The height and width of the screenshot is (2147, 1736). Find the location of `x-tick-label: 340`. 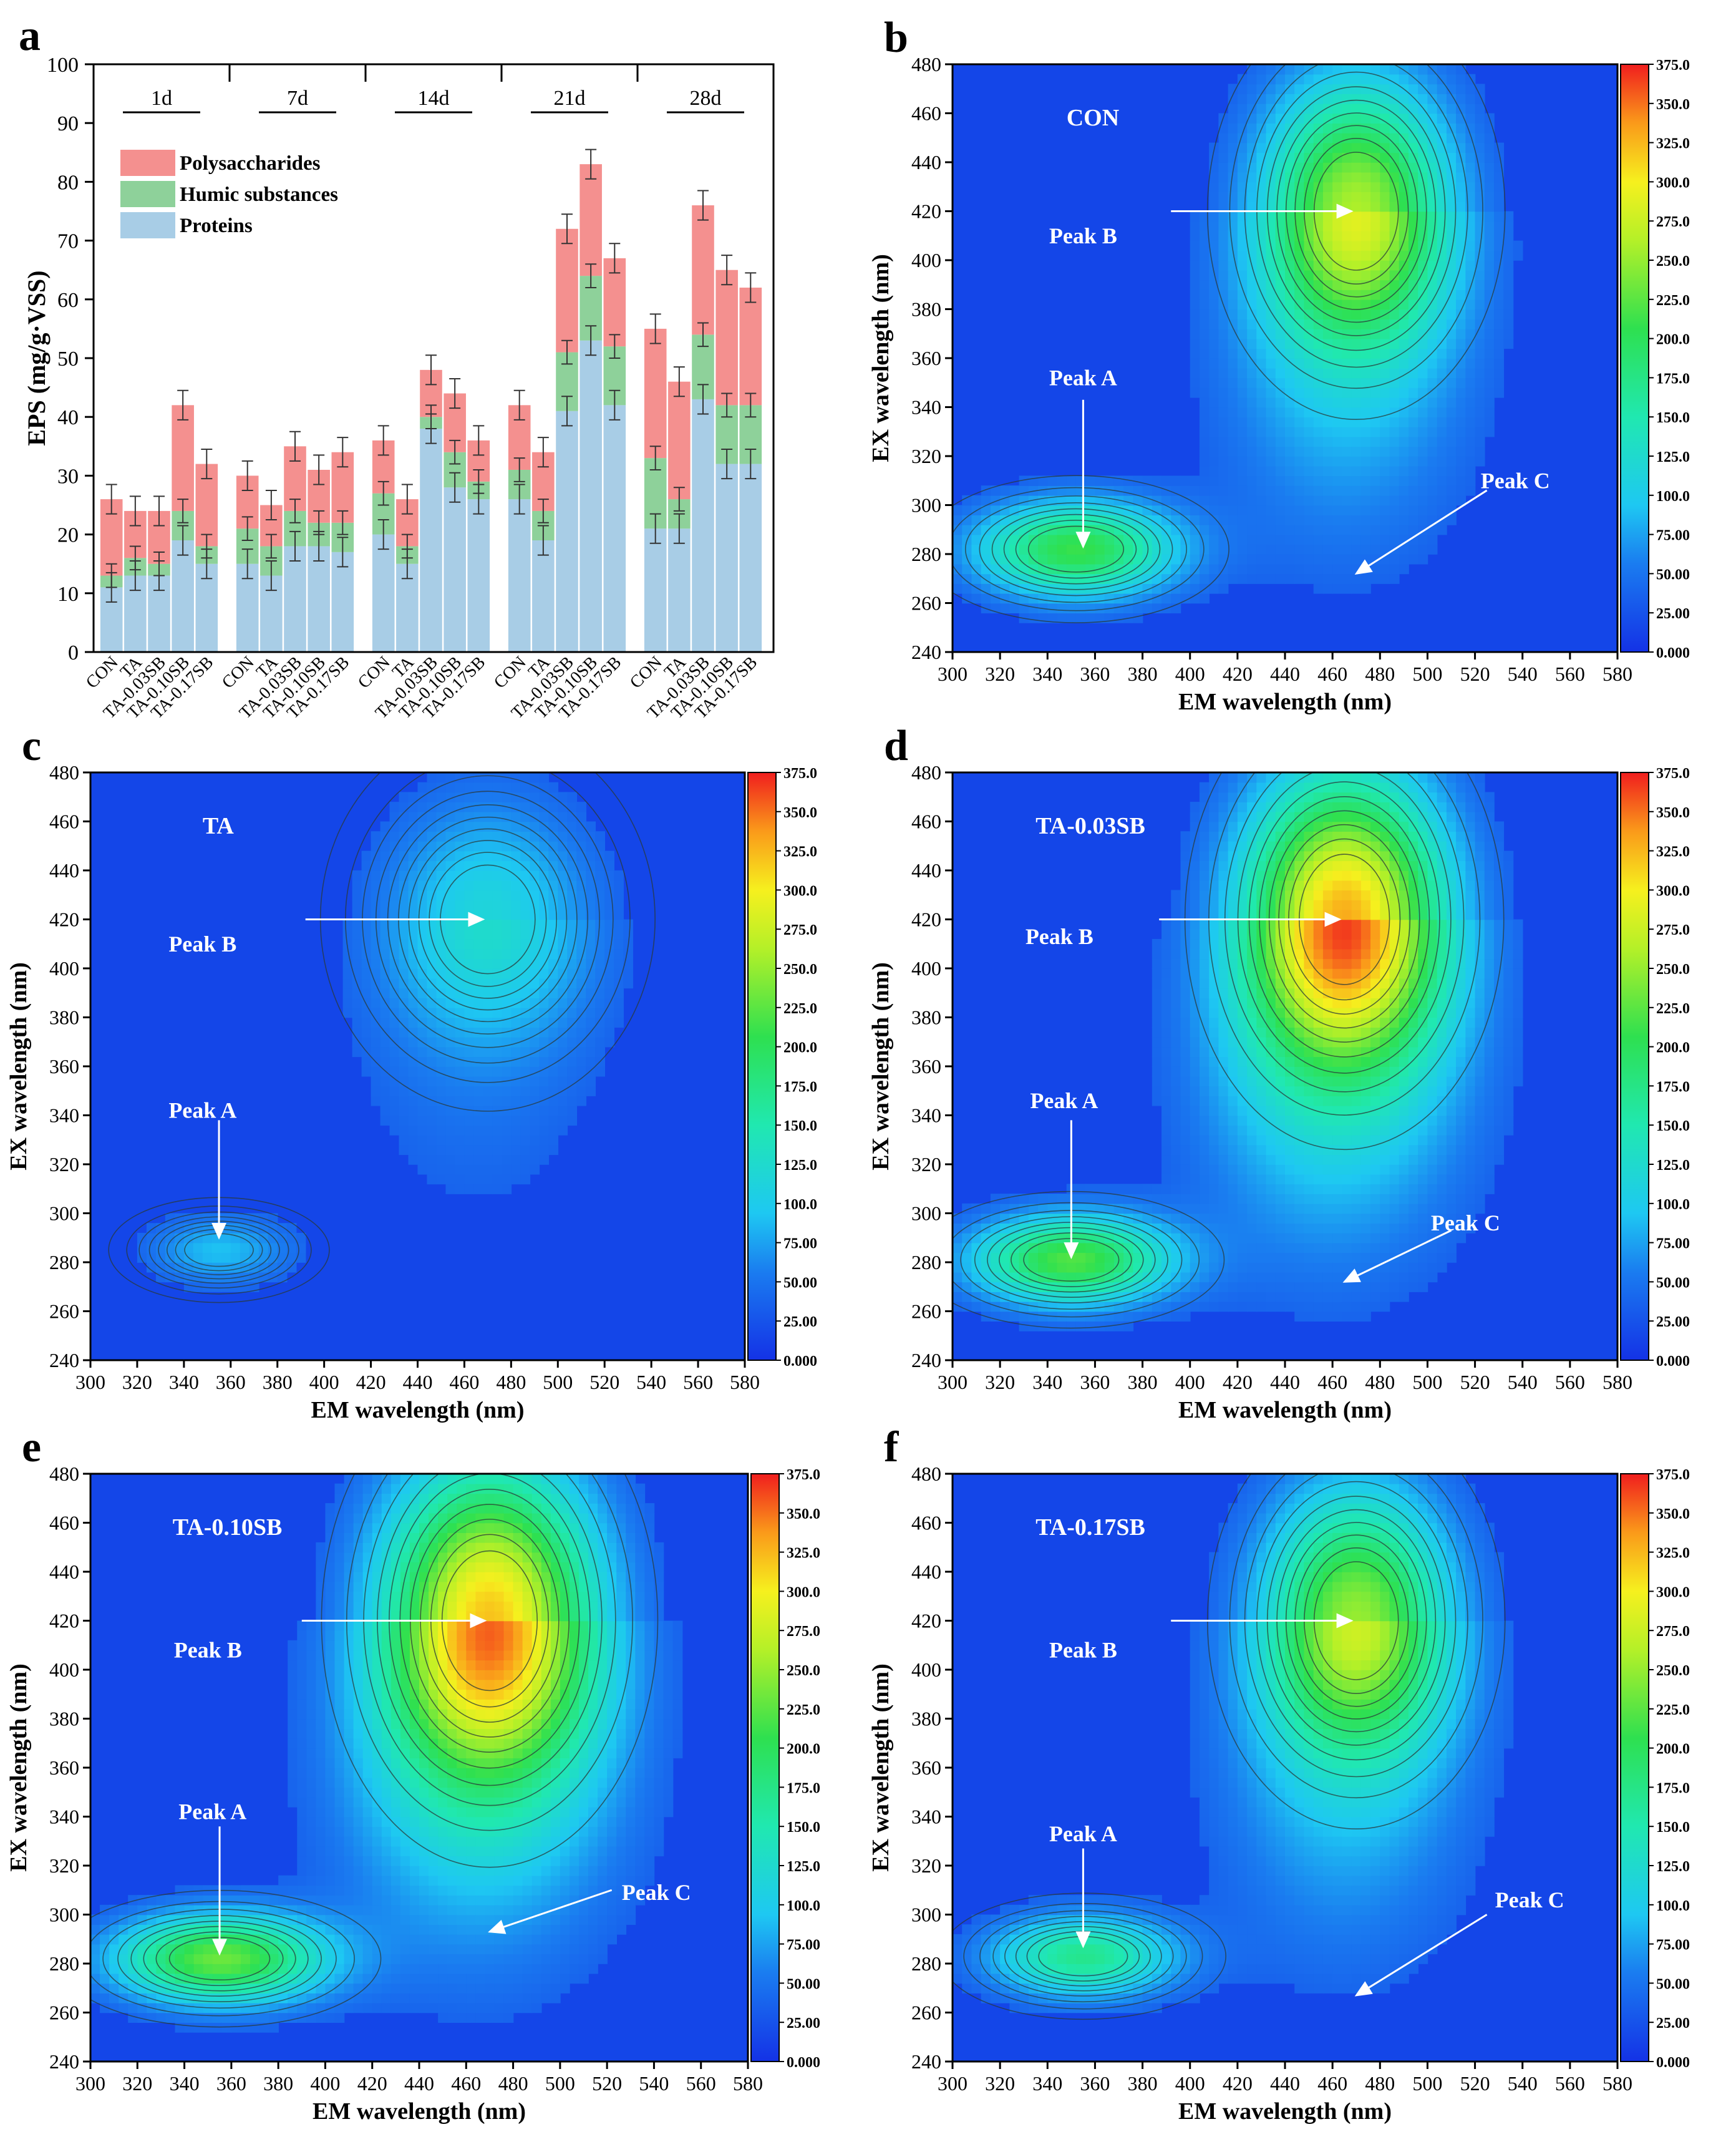

x-tick-label: 340 is located at coordinates (184, 1382).